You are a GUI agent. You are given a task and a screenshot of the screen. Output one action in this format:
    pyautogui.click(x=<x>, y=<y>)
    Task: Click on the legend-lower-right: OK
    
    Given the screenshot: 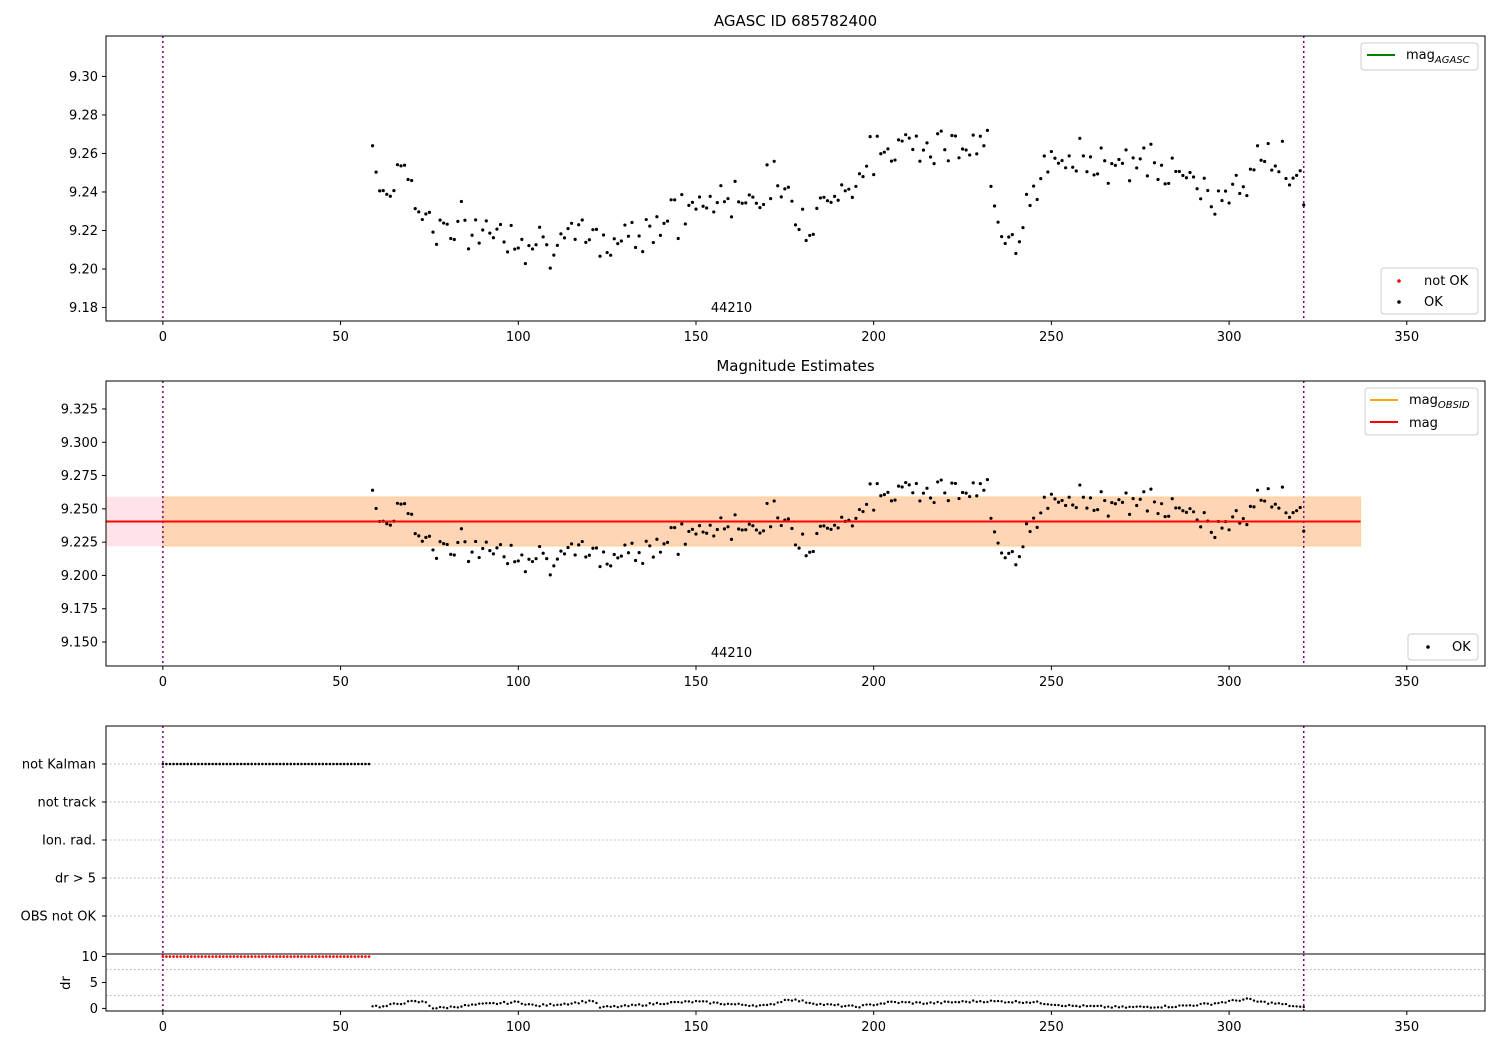 What is the action you would take?
    pyautogui.click(x=1443, y=647)
    